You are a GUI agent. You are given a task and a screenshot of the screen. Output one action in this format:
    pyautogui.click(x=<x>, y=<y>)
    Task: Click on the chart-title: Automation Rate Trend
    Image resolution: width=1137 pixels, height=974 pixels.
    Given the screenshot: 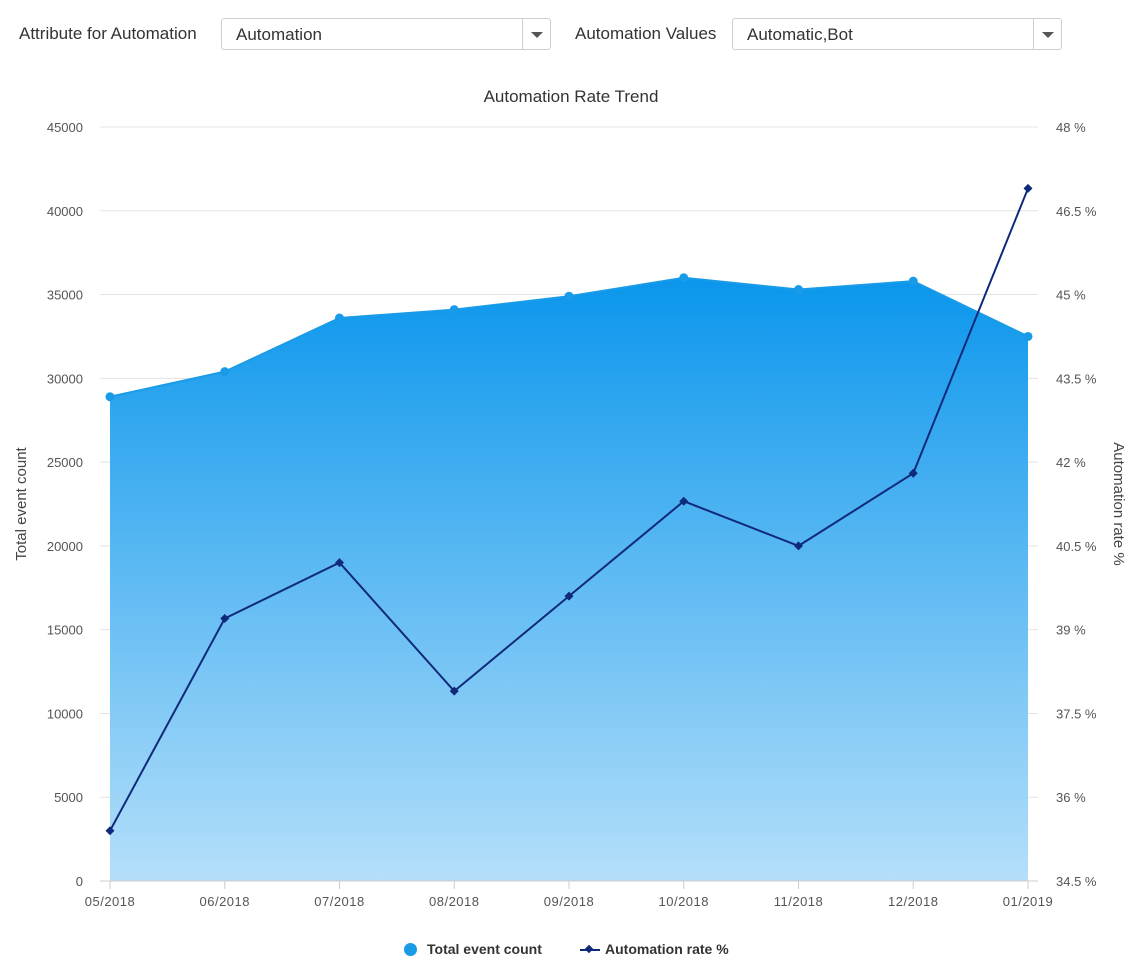 What is the action you would take?
    pyautogui.click(x=571, y=96)
    